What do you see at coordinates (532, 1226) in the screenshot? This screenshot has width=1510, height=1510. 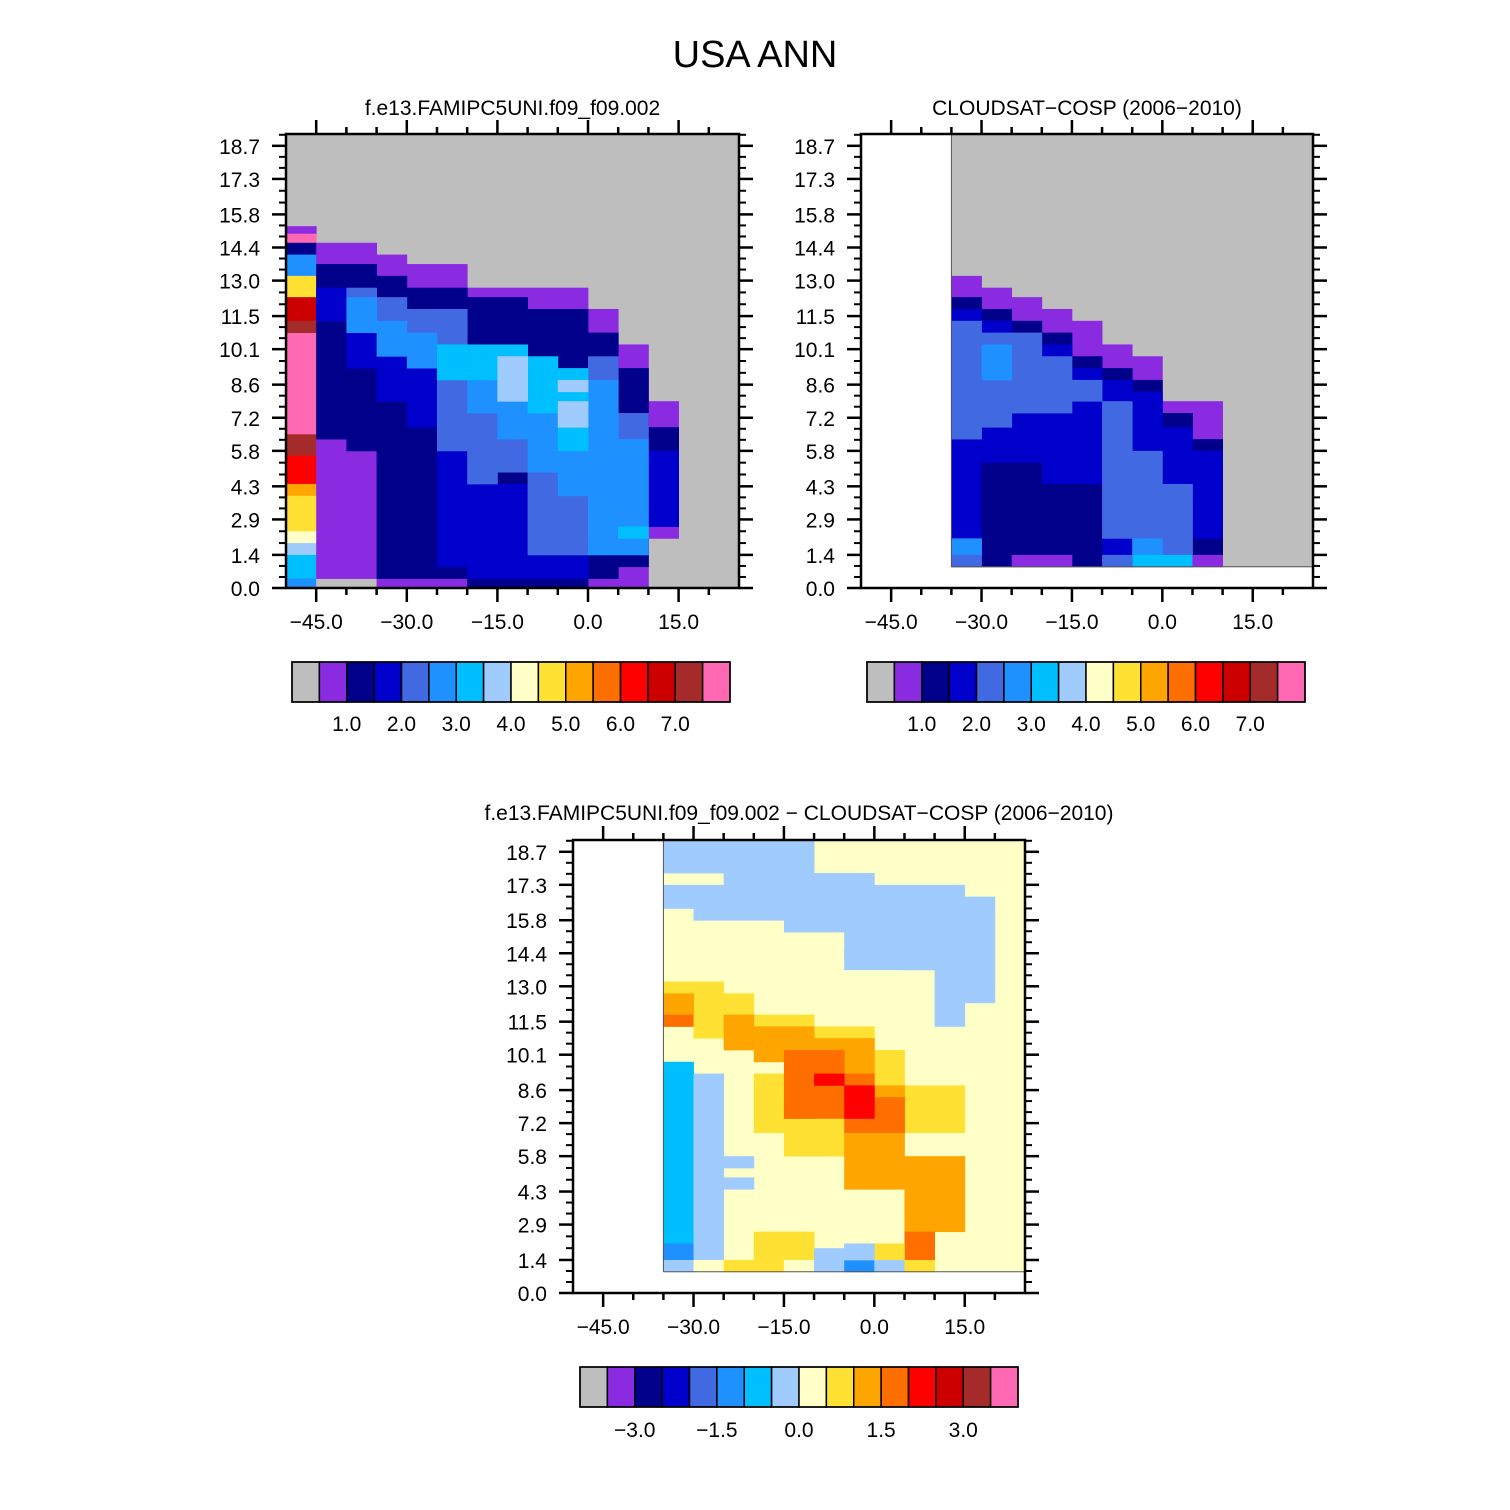 I see `y-tick-label: 2.9` at bounding box center [532, 1226].